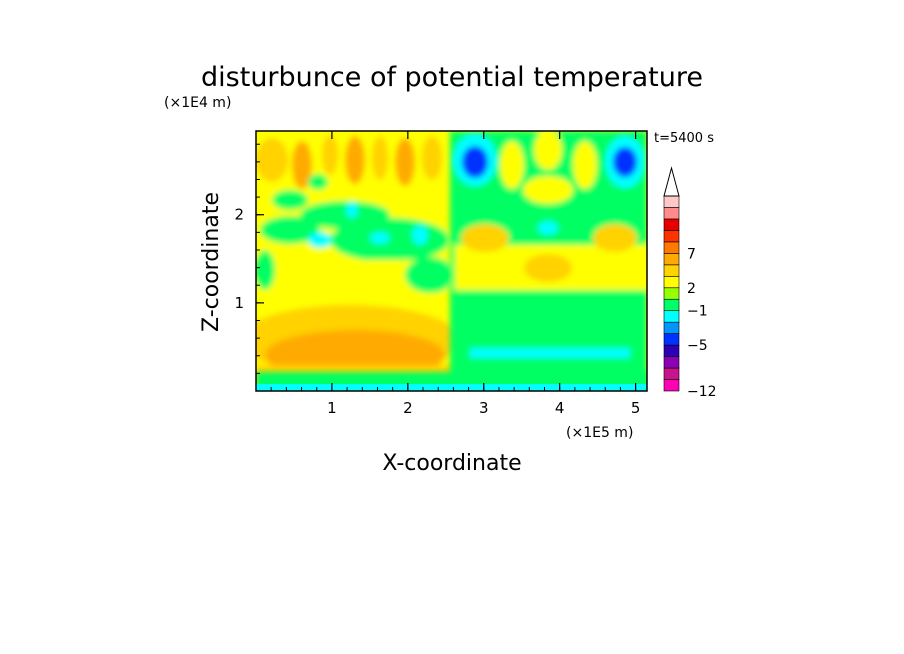  I want to click on y-tick-label: 2, so click(239, 215).